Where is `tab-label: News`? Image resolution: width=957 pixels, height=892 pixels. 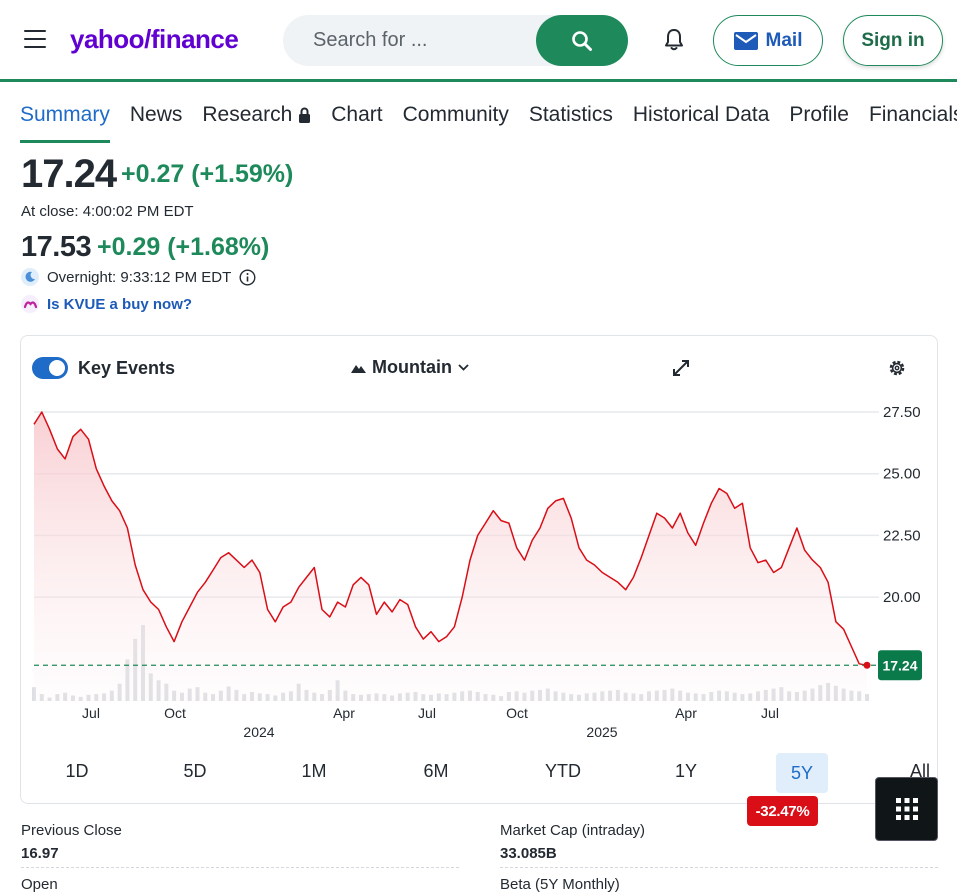 tab-label: News is located at coordinates (156, 114).